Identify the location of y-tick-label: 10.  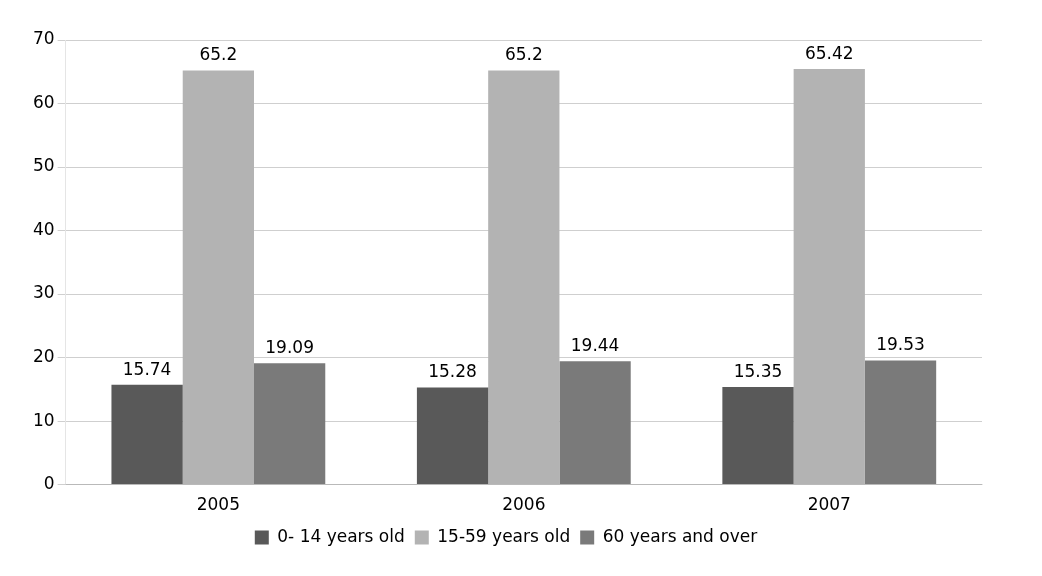
(43, 419).